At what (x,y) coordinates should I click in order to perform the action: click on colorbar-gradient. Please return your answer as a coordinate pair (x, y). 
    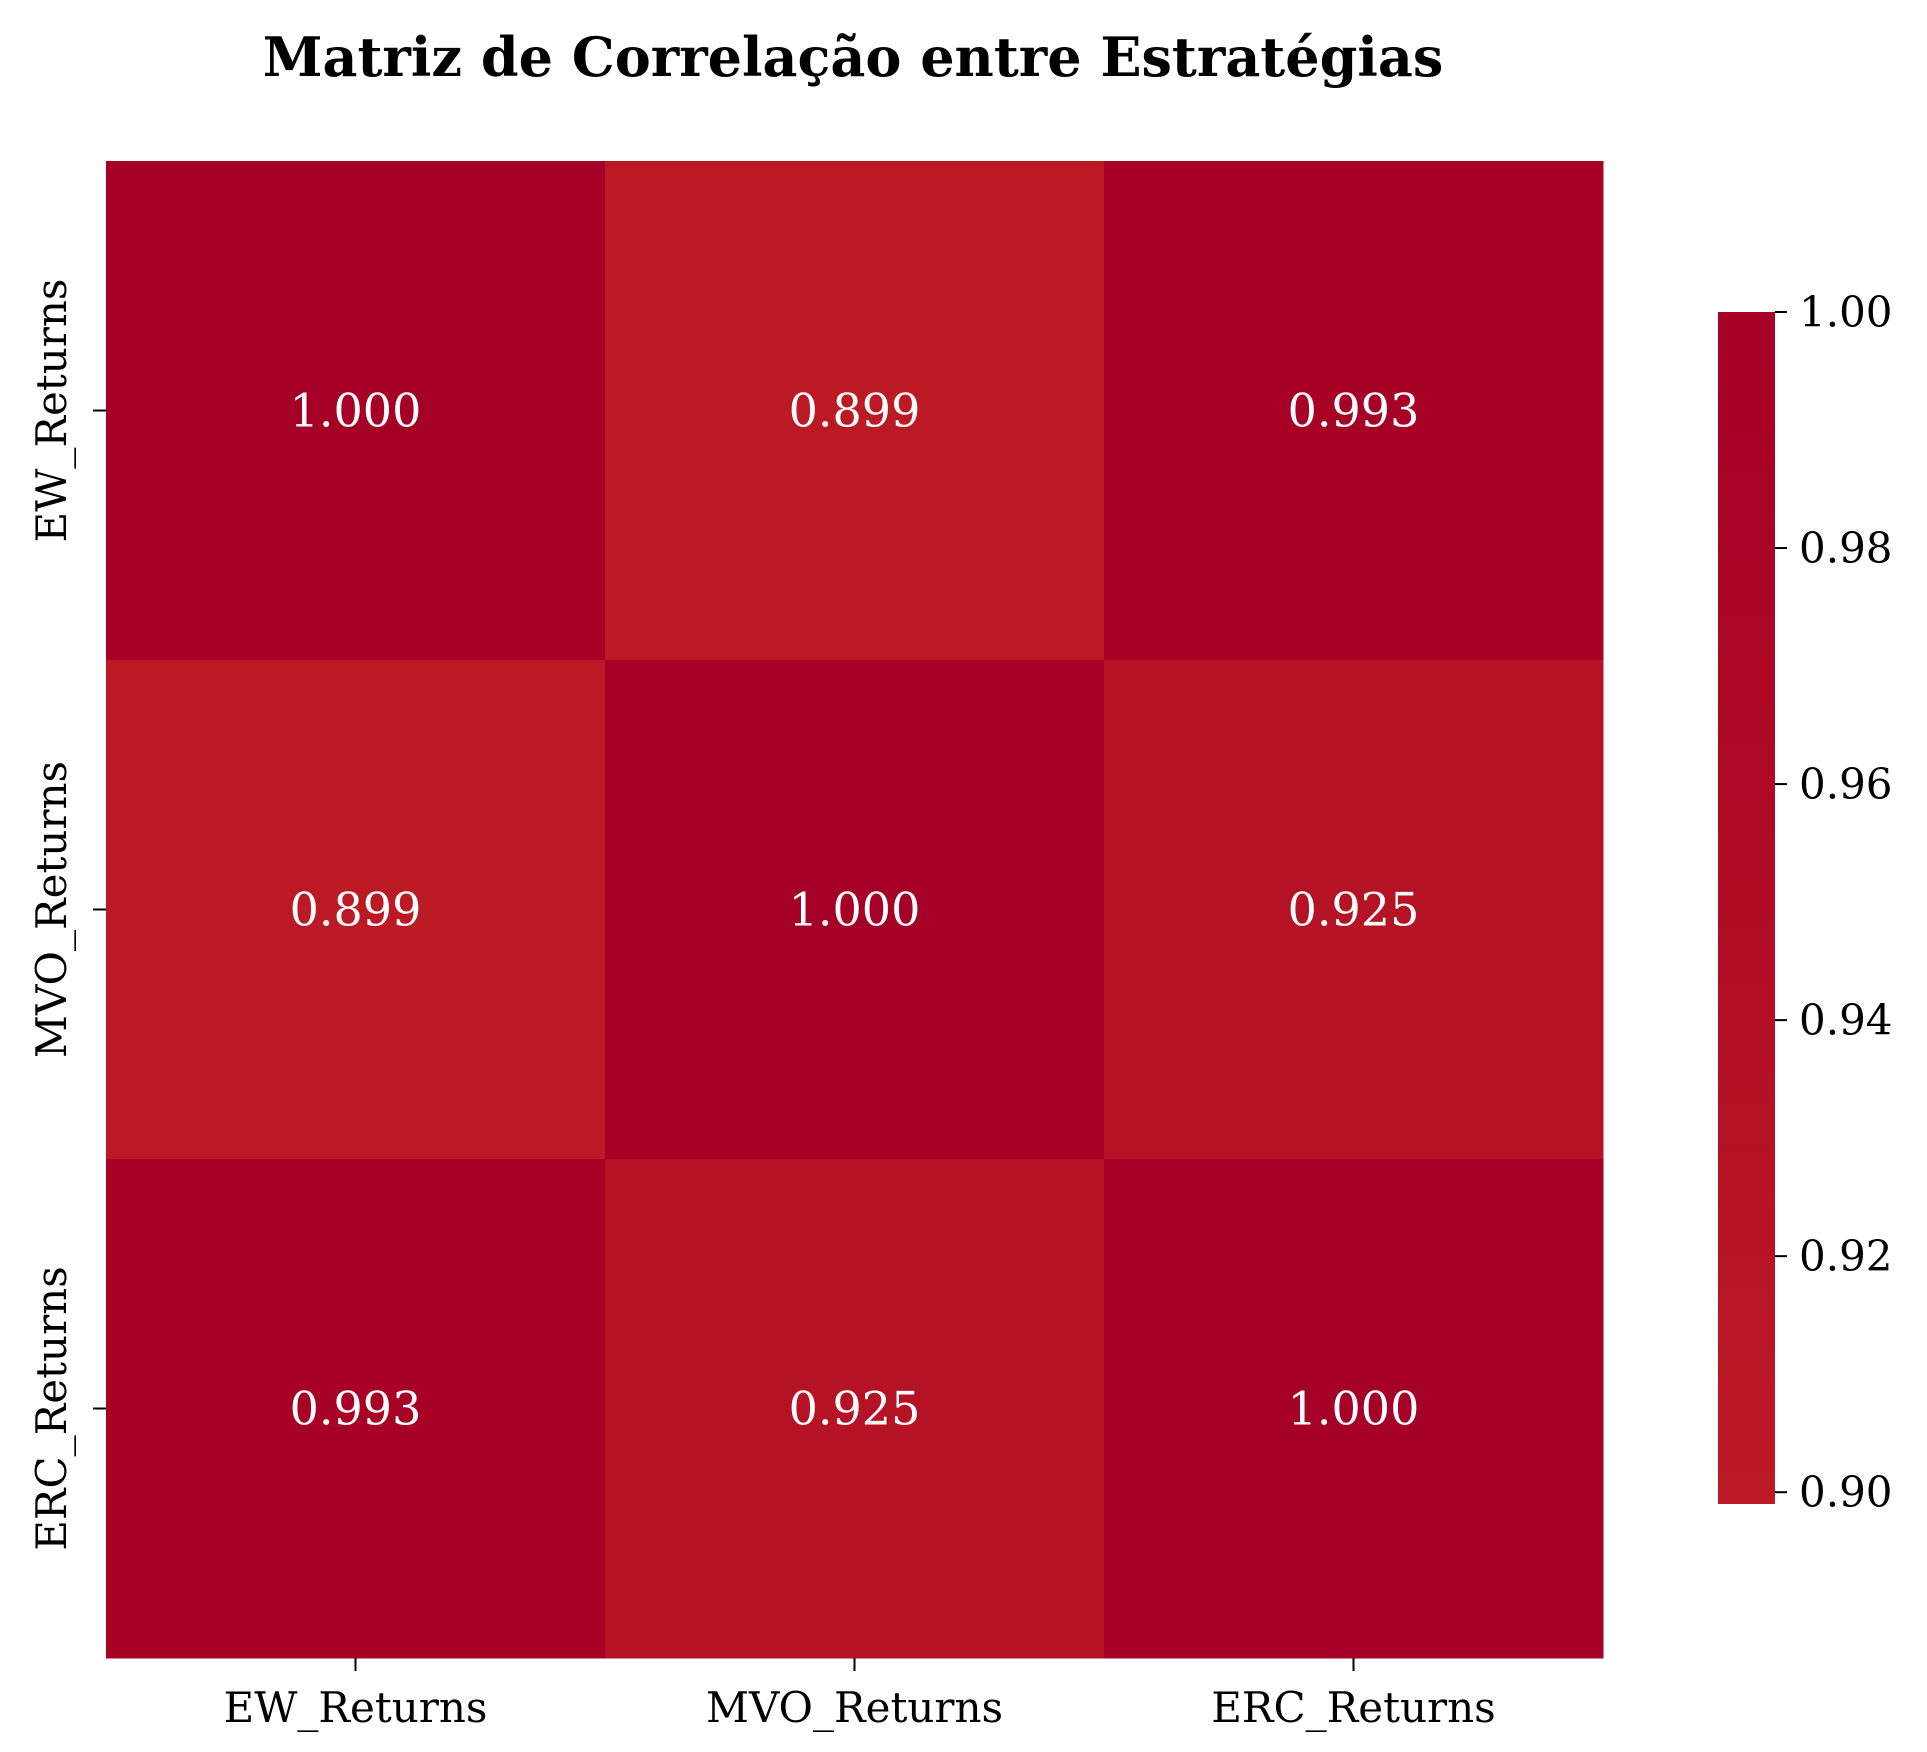
    Looking at the image, I should click on (1746, 908).